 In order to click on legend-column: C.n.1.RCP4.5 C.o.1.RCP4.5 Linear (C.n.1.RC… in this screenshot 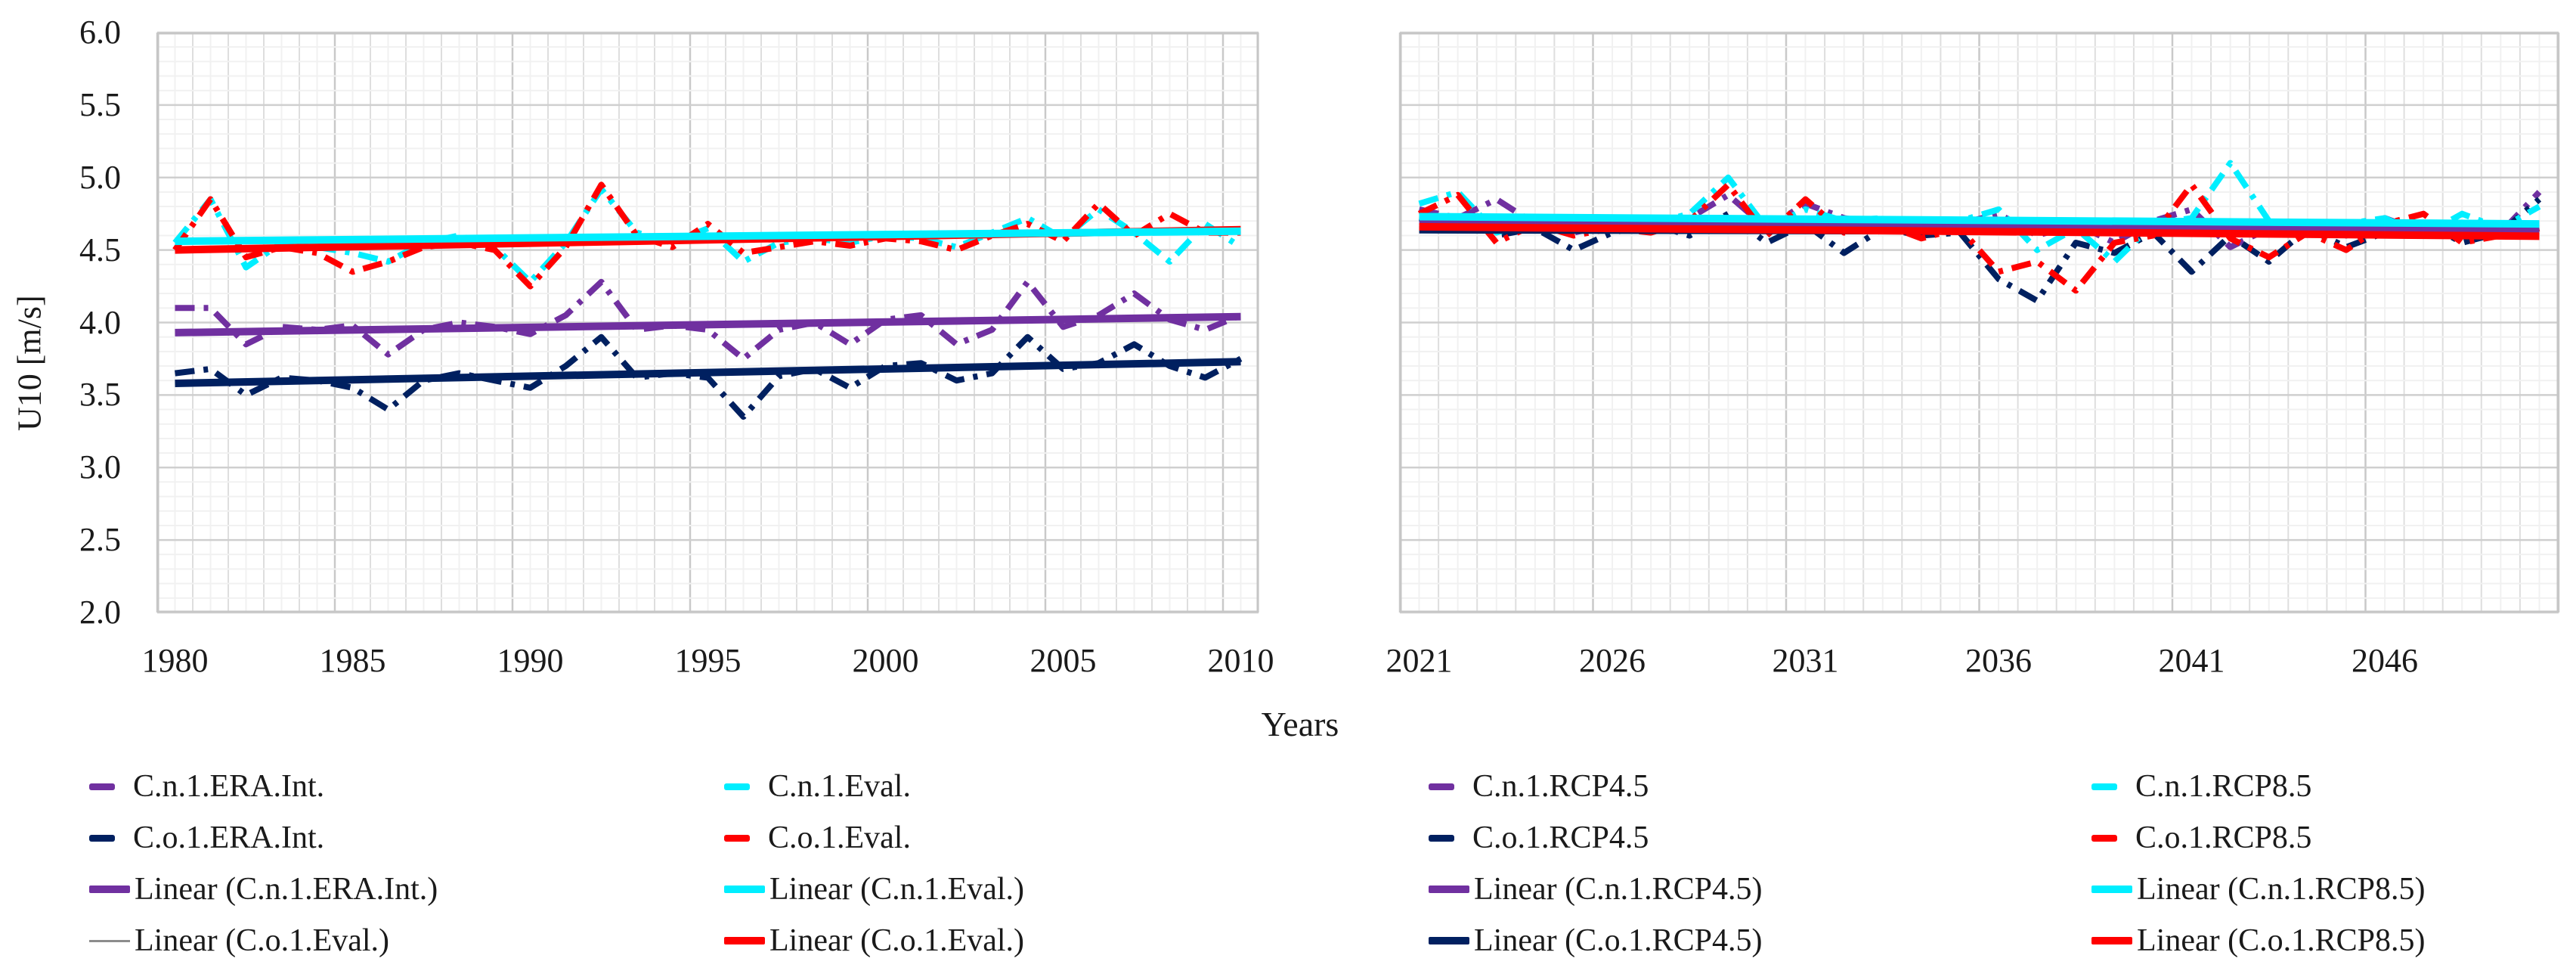, I will do `click(1746, 863)`.